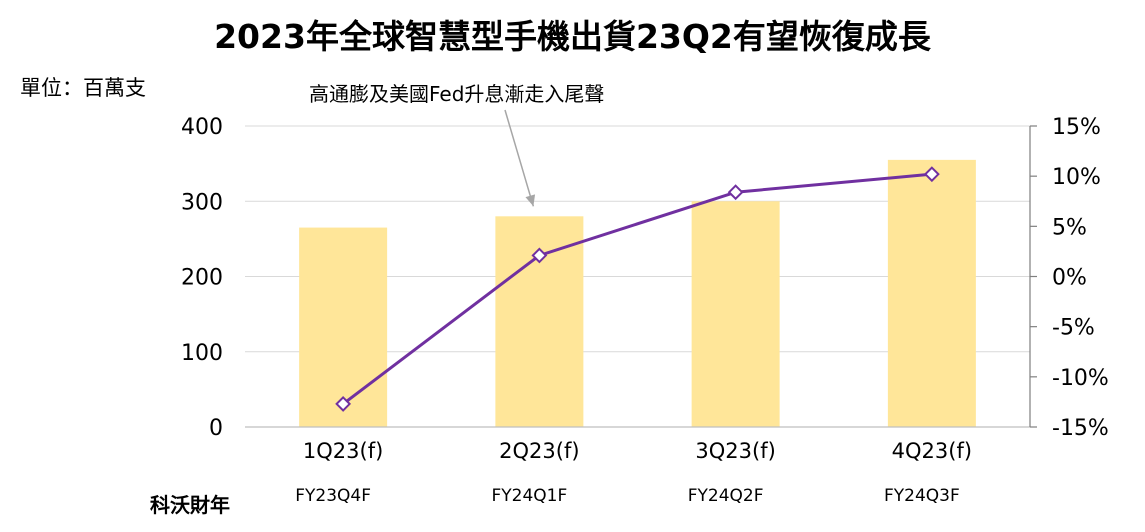  Describe the element at coordinates (343, 451) in the screenshot. I see `category-label: 1Q23(f)` at that location.